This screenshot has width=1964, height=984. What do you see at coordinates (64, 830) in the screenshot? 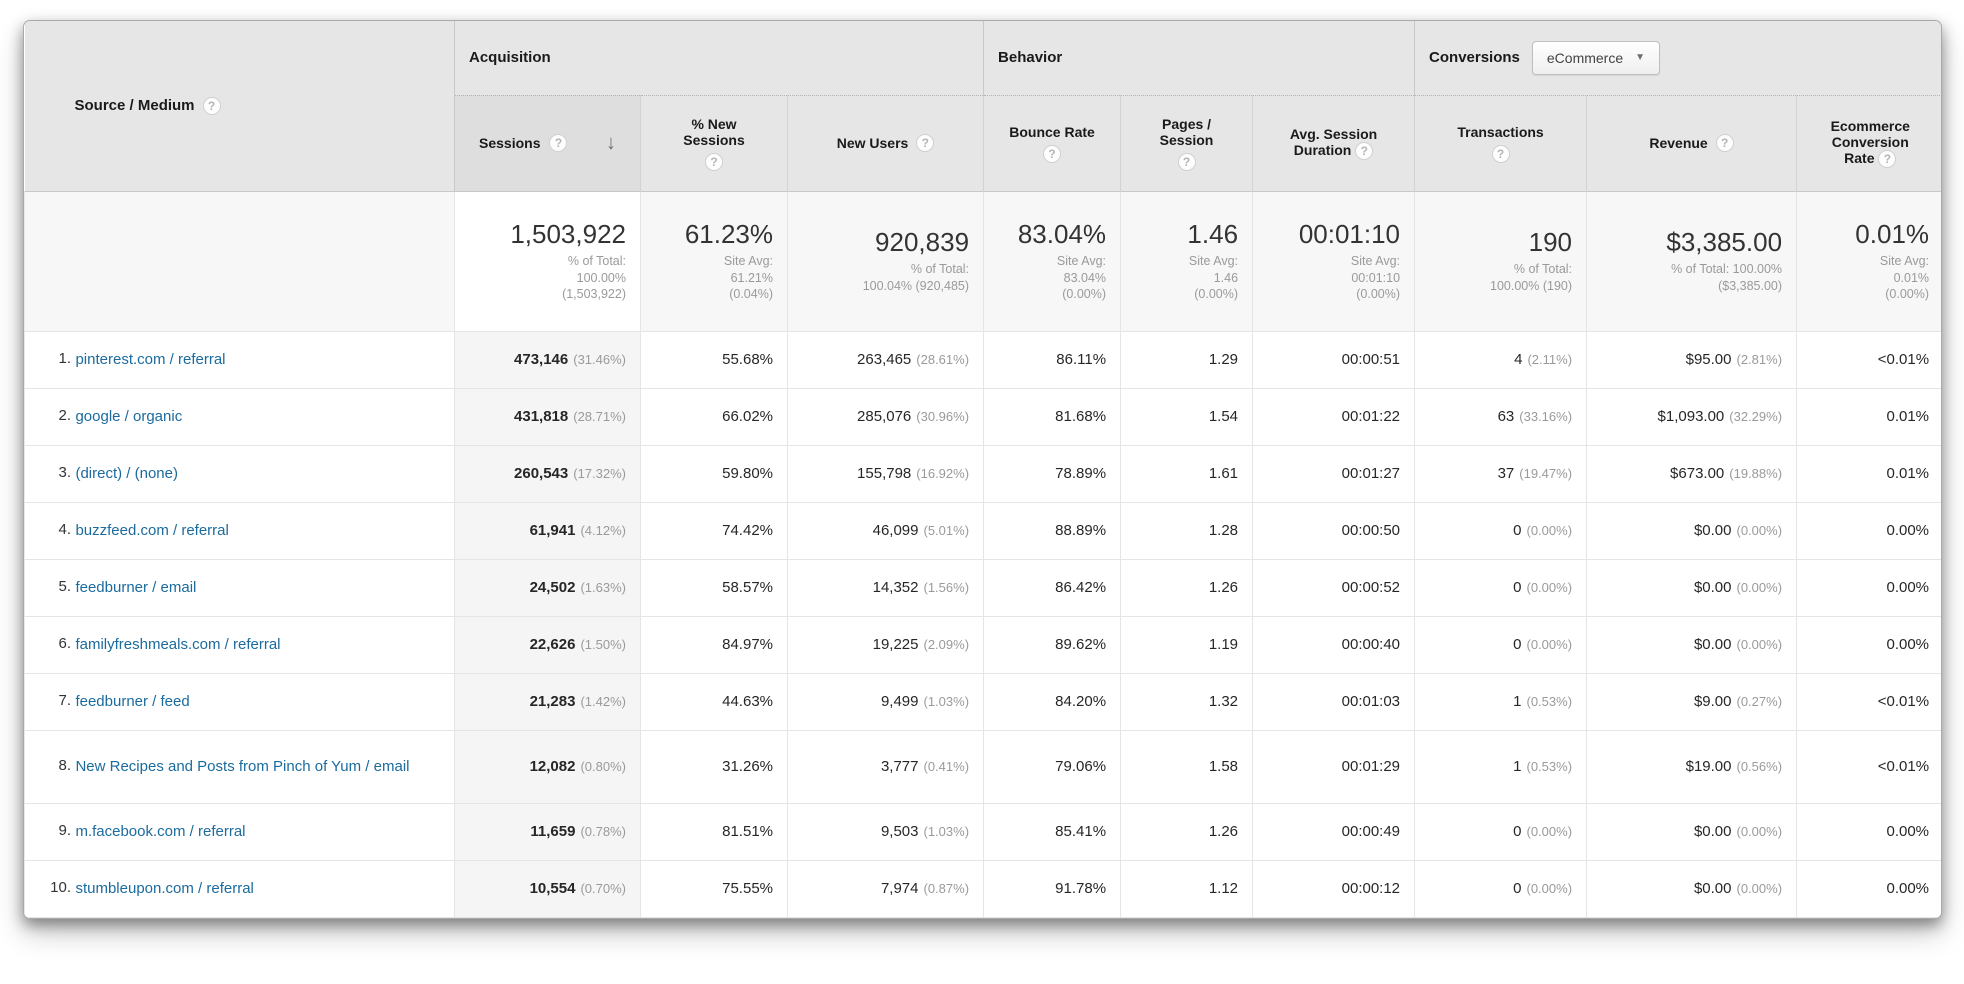
I see `row-rank: 9.` at bounding box center [64, 830].